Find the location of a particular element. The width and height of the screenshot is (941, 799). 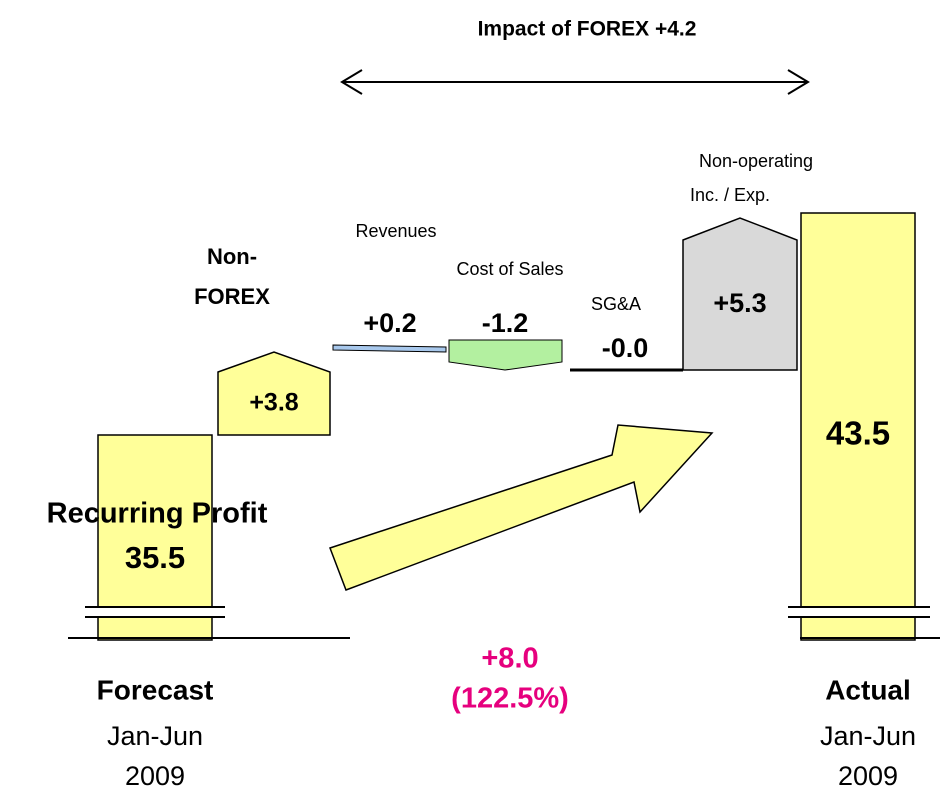

step-label: Inc. / Exp. is located at coordinates (730, 195).